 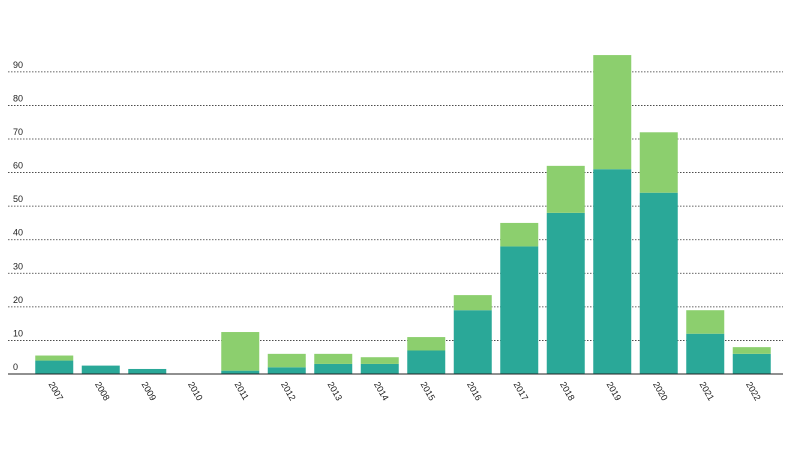 I want to click on y-tick-label: 30, so click(x=18, y=266).